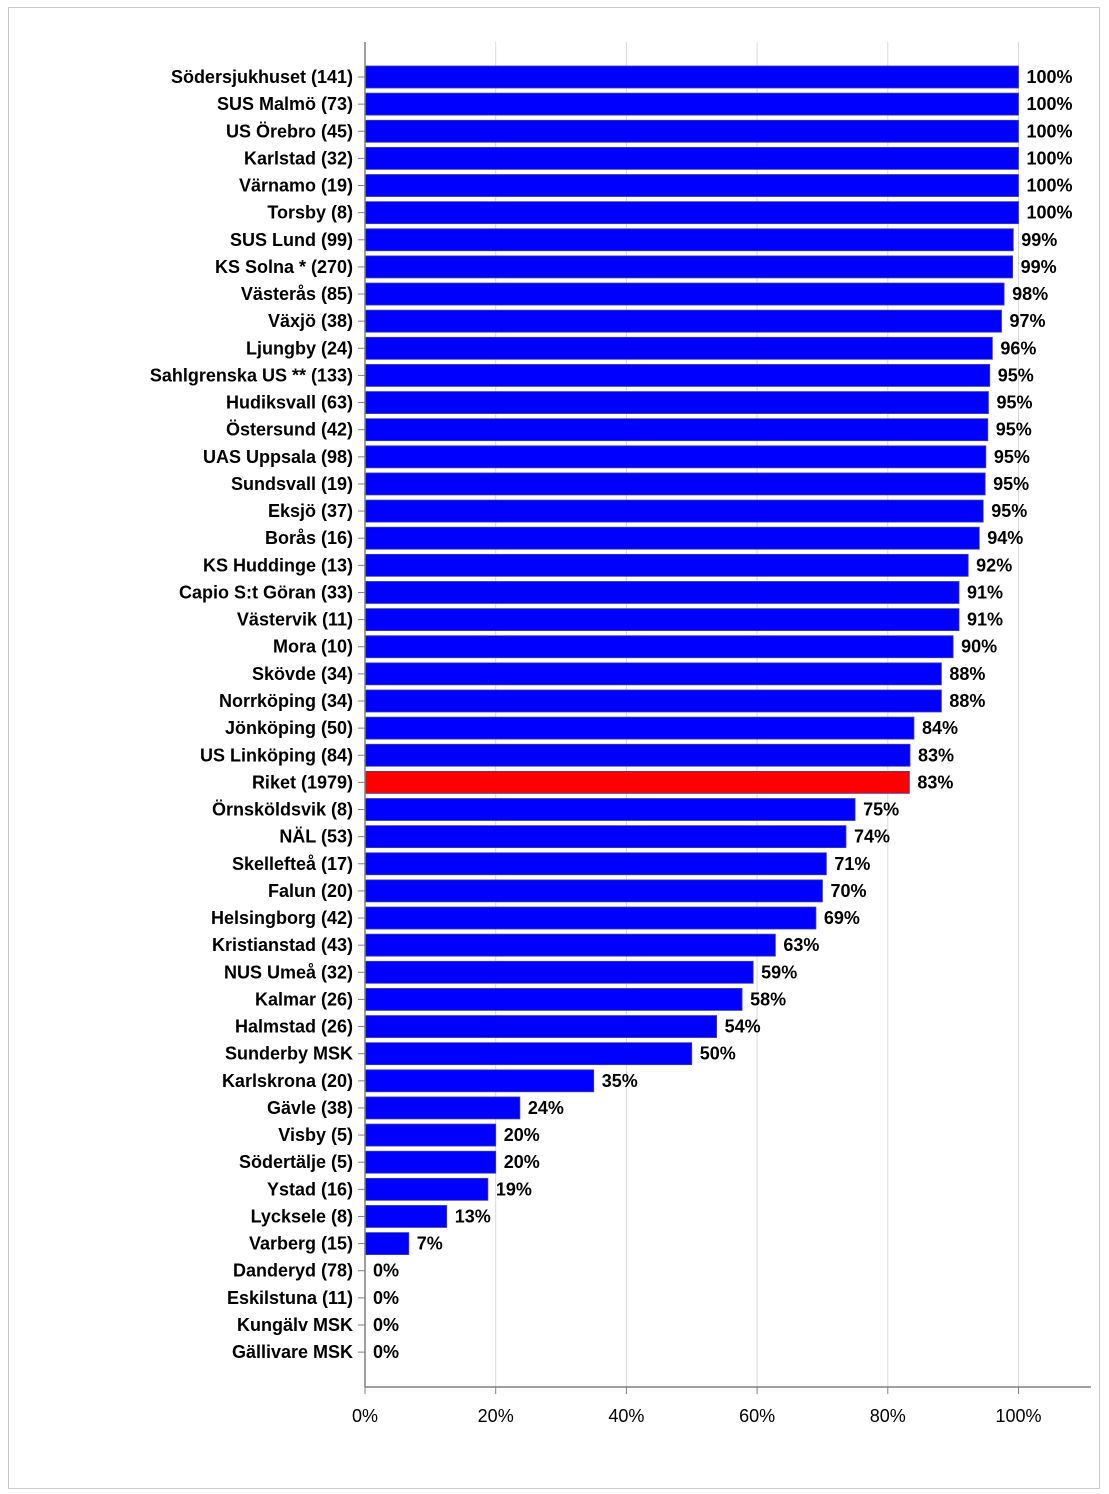  Describe the element at coordinates (302, 782) in the screenshot. I see `category-label: Riket (1979)` at that location.